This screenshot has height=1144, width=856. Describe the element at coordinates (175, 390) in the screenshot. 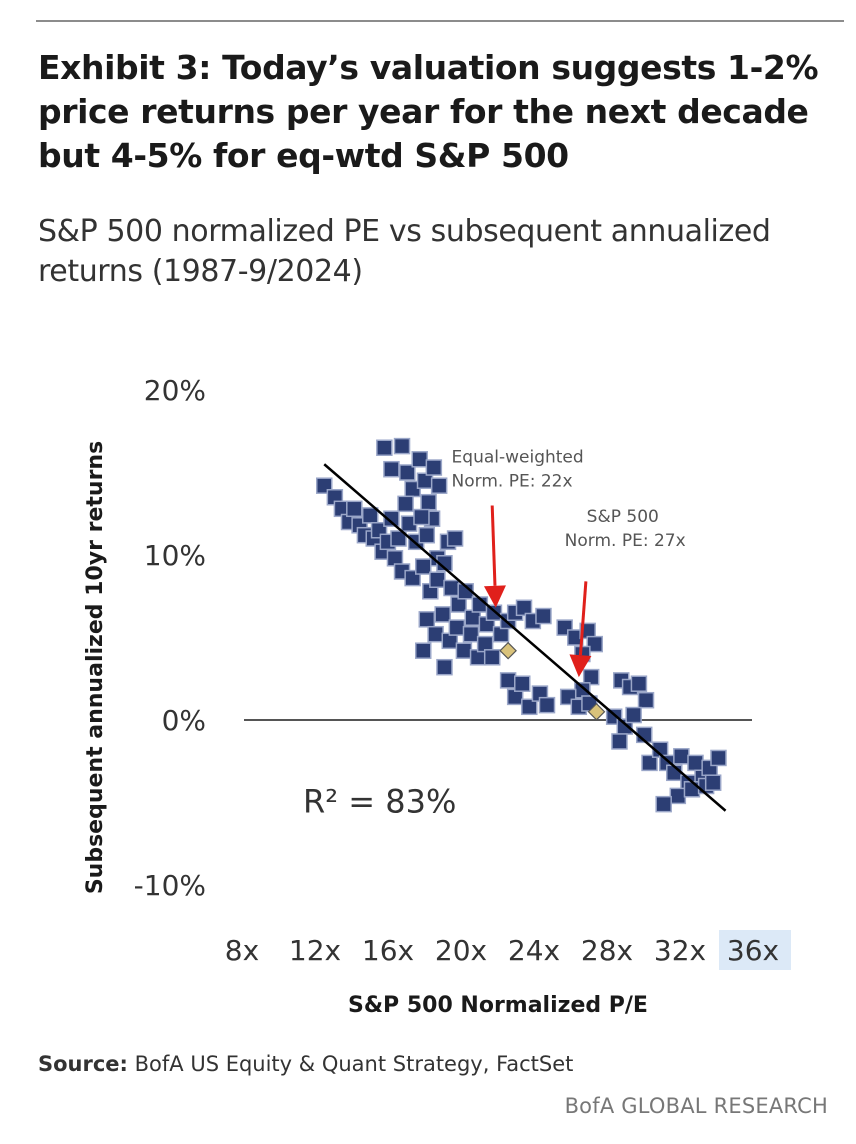

I see `y-tick-label: 20%` at that location.